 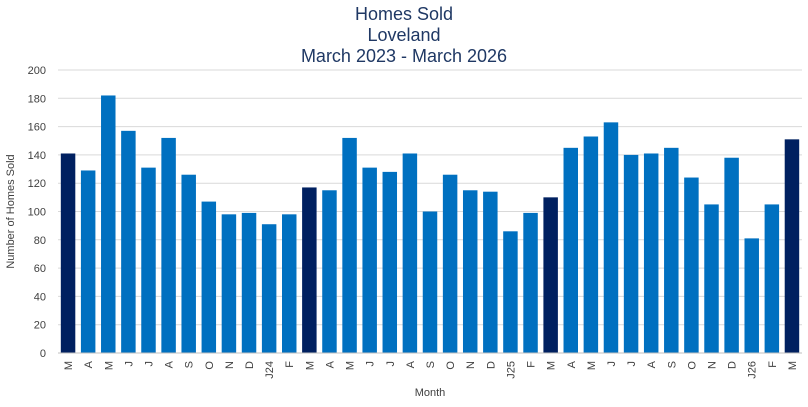 What do you see at coordinates (40, 297) in the screenshot?
I see `y-tick-label: 40` at bounding box center [40, 297].